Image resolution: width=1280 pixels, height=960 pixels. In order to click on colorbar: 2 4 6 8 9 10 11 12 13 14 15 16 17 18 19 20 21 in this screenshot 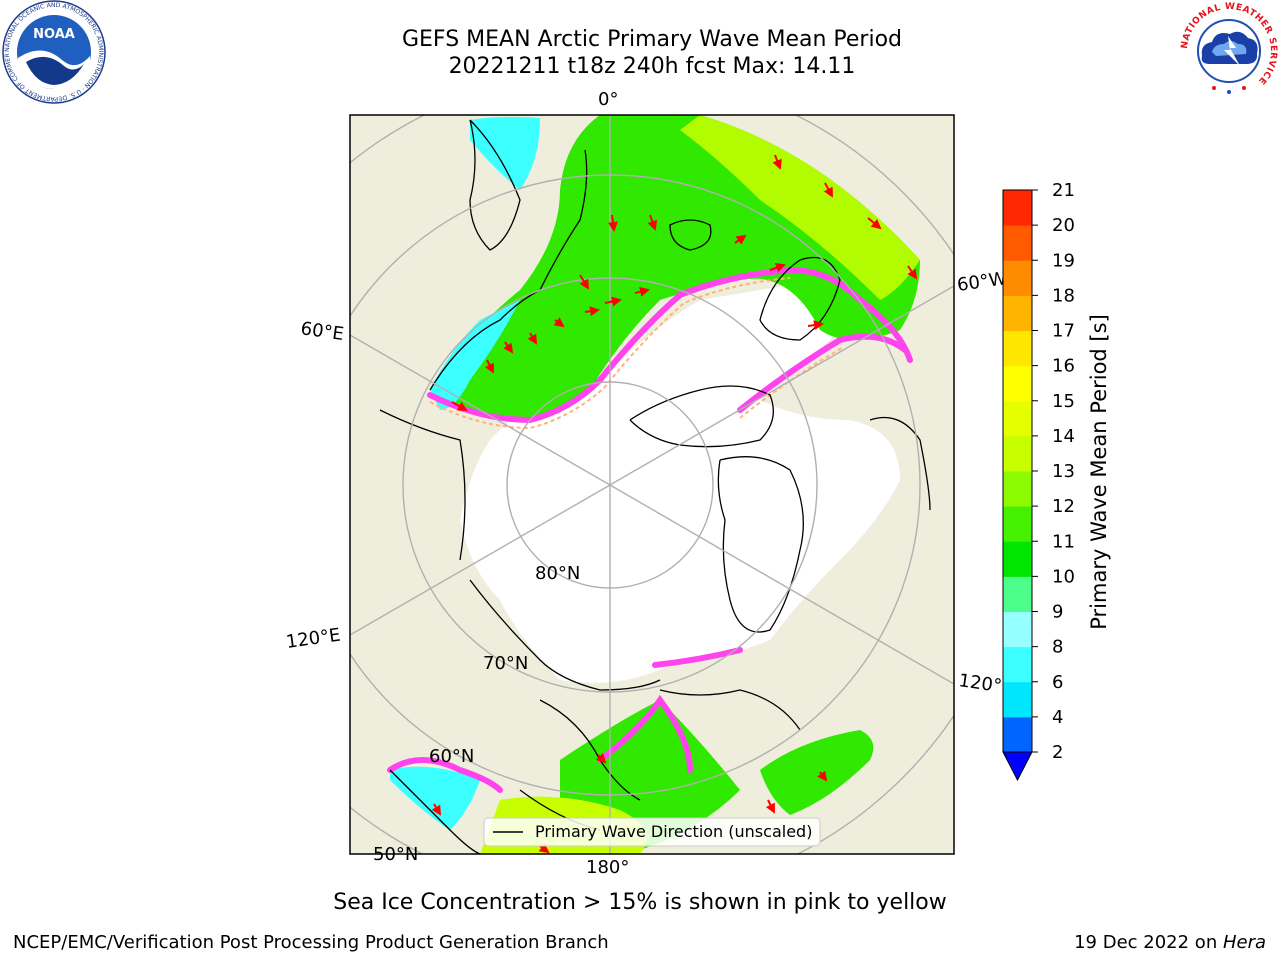, I will do `click(1038, 481)`.